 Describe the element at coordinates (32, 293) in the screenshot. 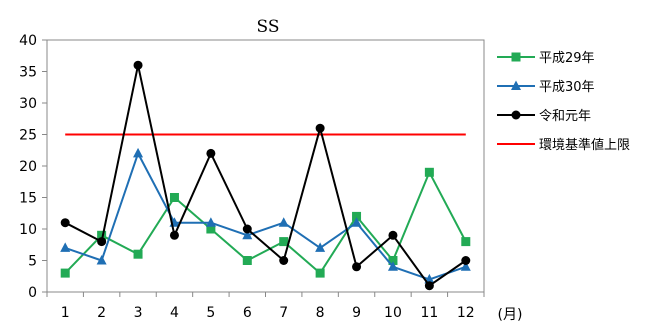

I see `y-tick-label: 0` at that location.